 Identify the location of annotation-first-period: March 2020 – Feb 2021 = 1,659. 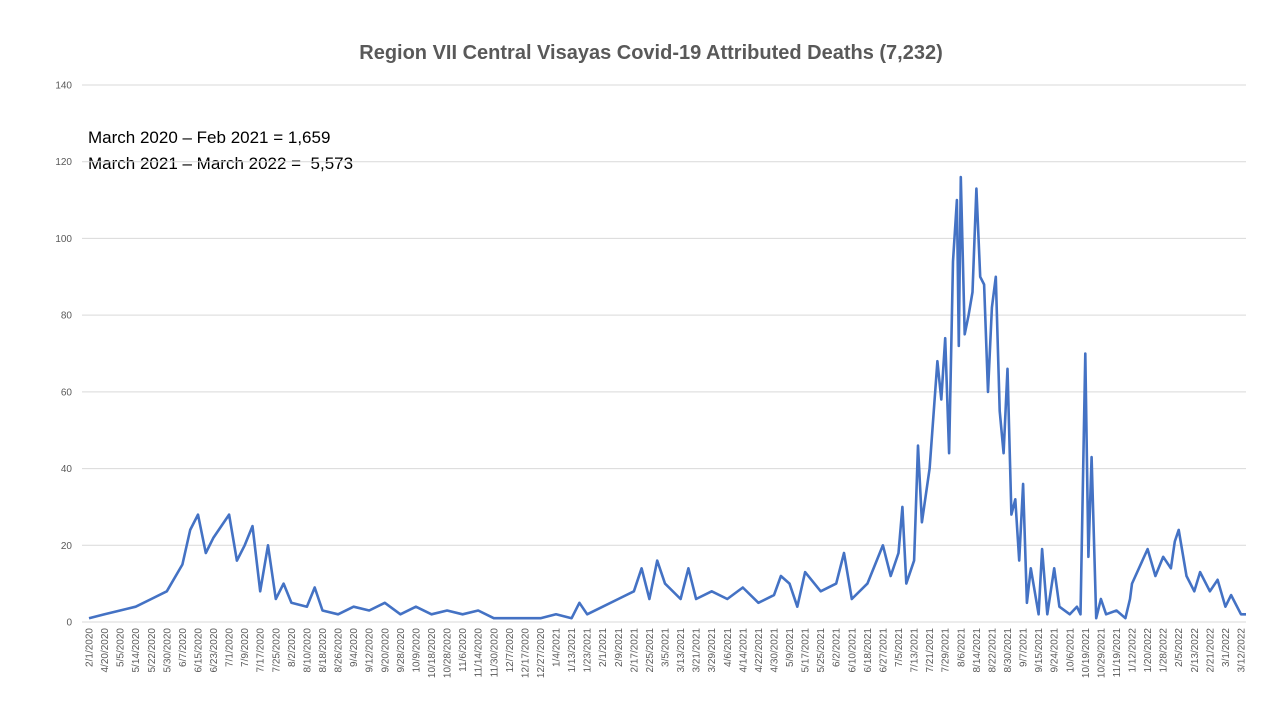
(209, 137).